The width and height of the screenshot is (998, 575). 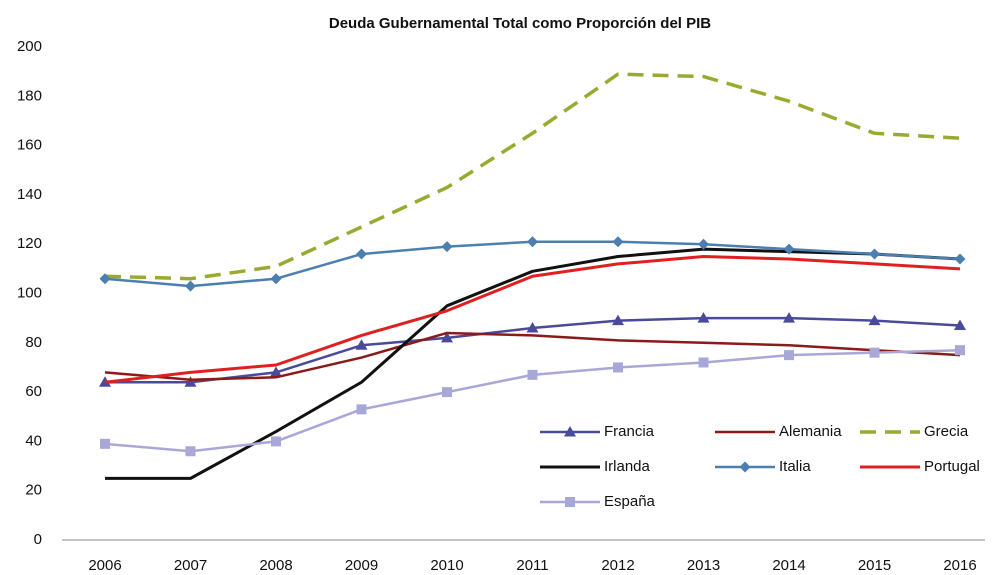 I want to click on x-tick-label: 2012, so click(x=617, y=565).